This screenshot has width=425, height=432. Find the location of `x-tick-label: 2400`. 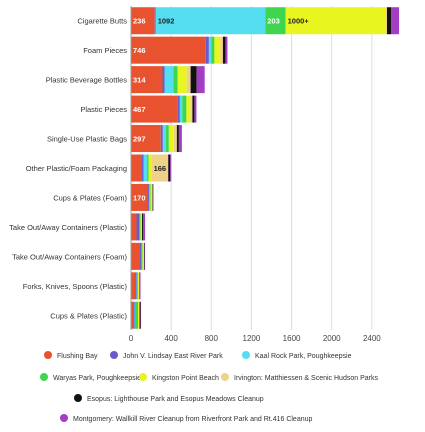

x-tick-label: 2400 is located at coordinates (372, 338).